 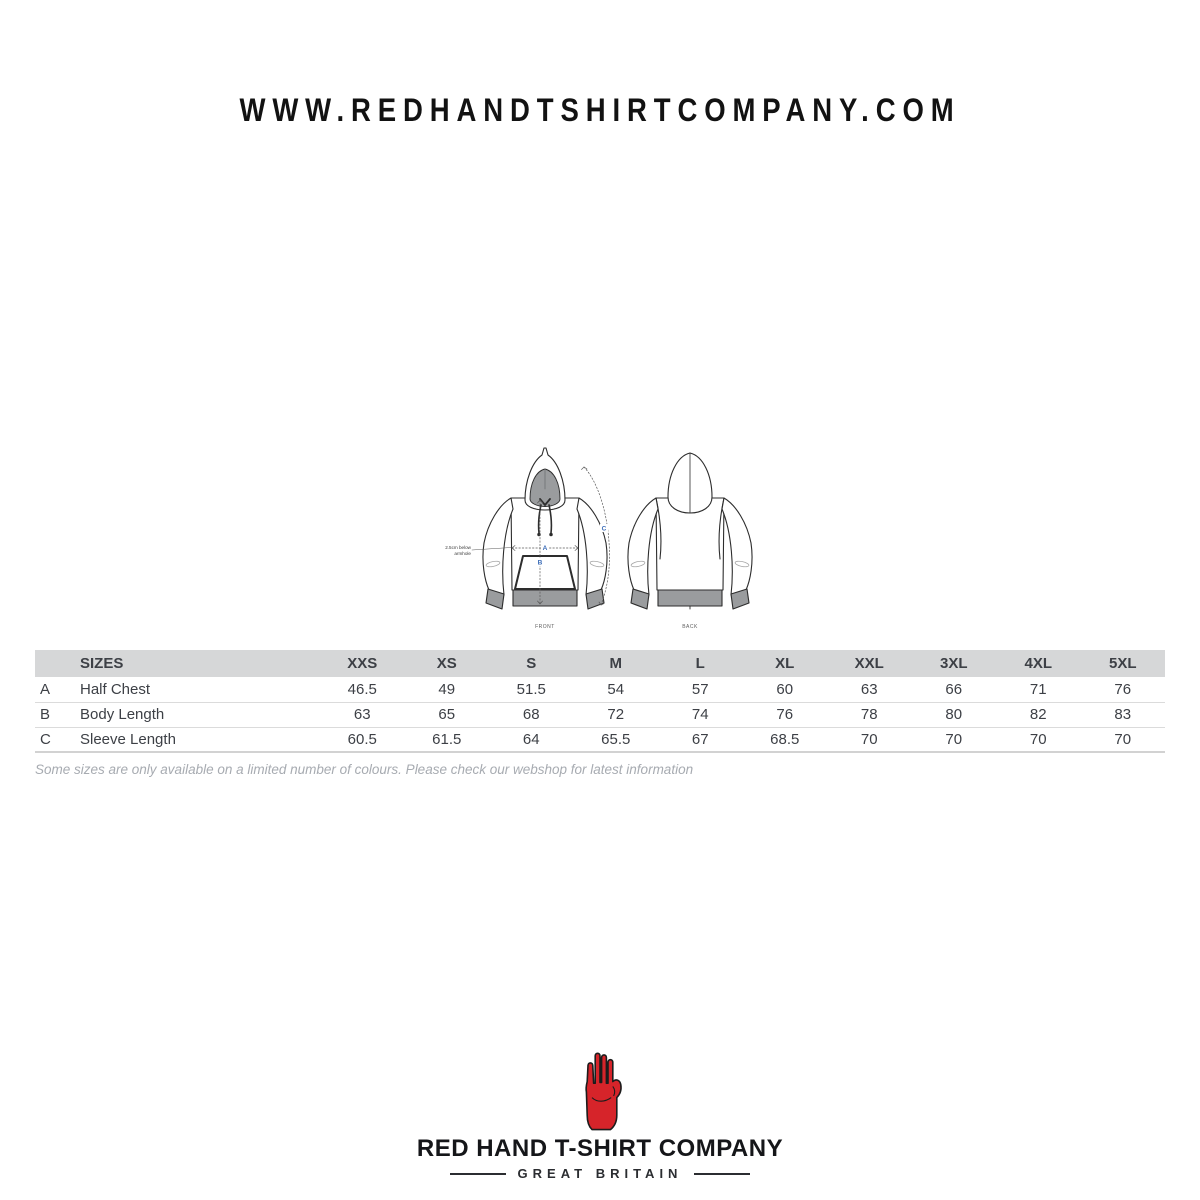 I want to click on back-left-cuff, so click(x=640, y=599).